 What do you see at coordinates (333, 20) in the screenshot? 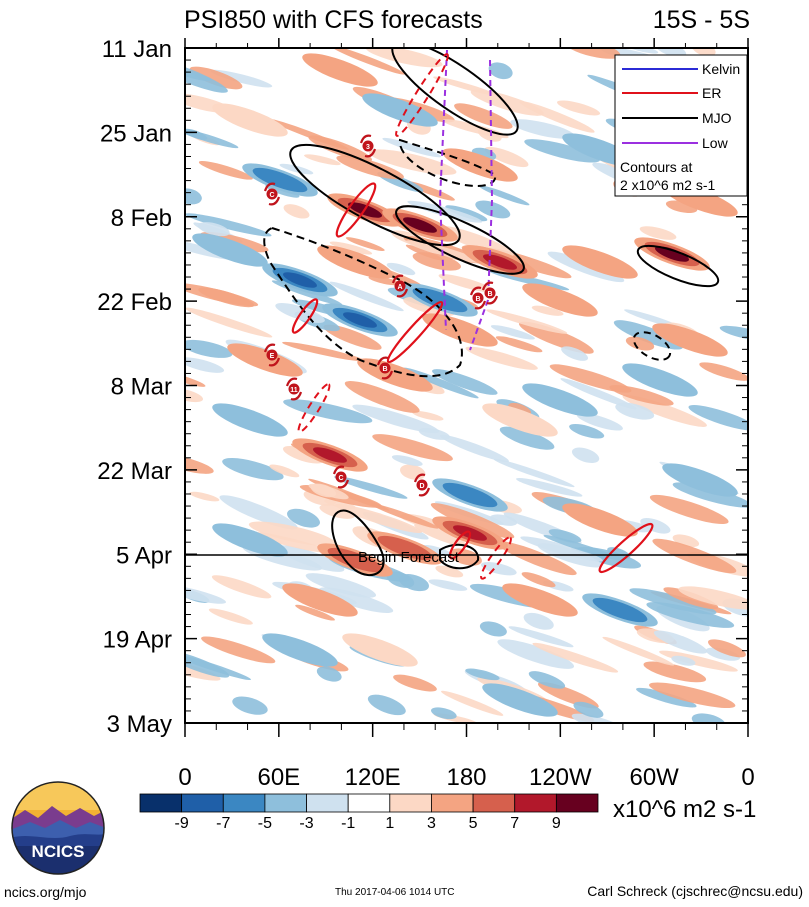
I see `chart-title: PSI850 with CFS forecasts` at bounding box center [333, 20].